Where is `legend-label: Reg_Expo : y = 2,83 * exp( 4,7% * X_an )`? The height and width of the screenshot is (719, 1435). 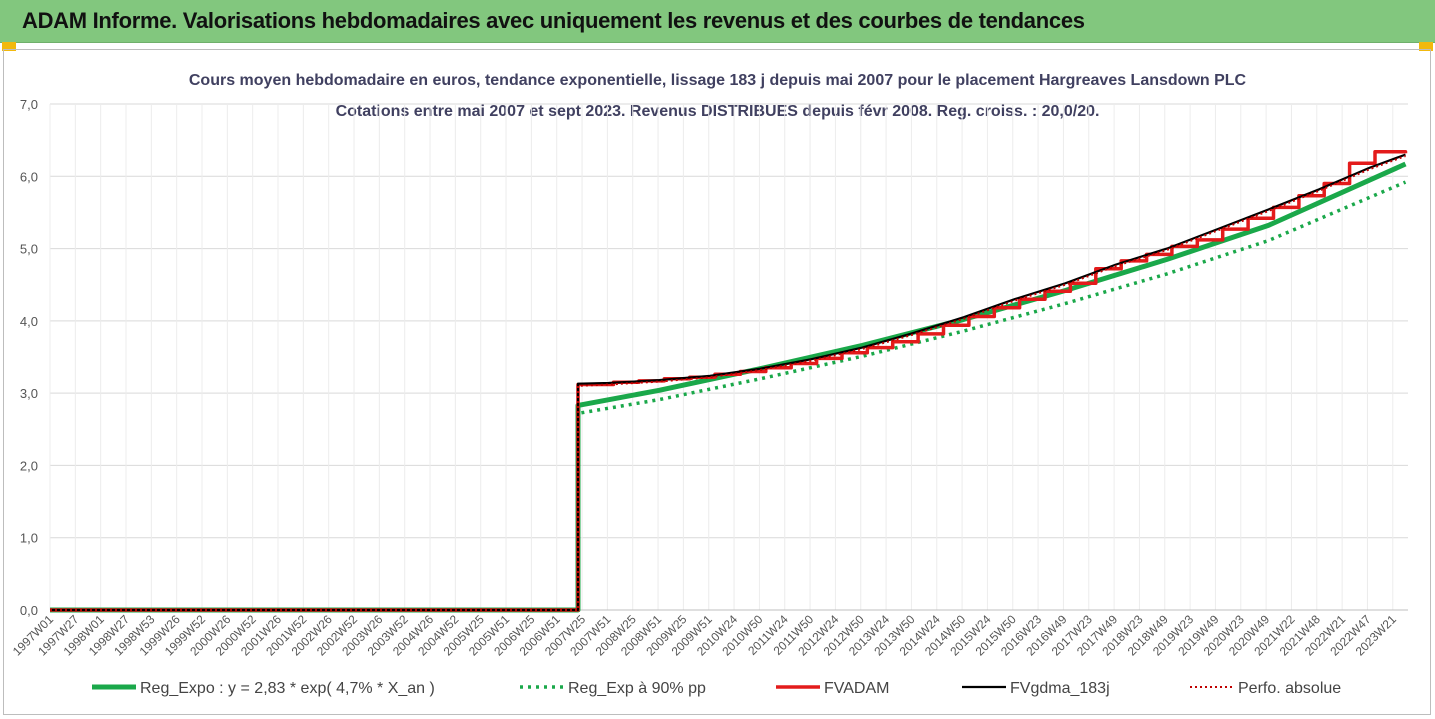 legend-label: Reg_Expo : y = 2,83 * exp( 4,7% * X_an ) is located at coordinates (287, 688).